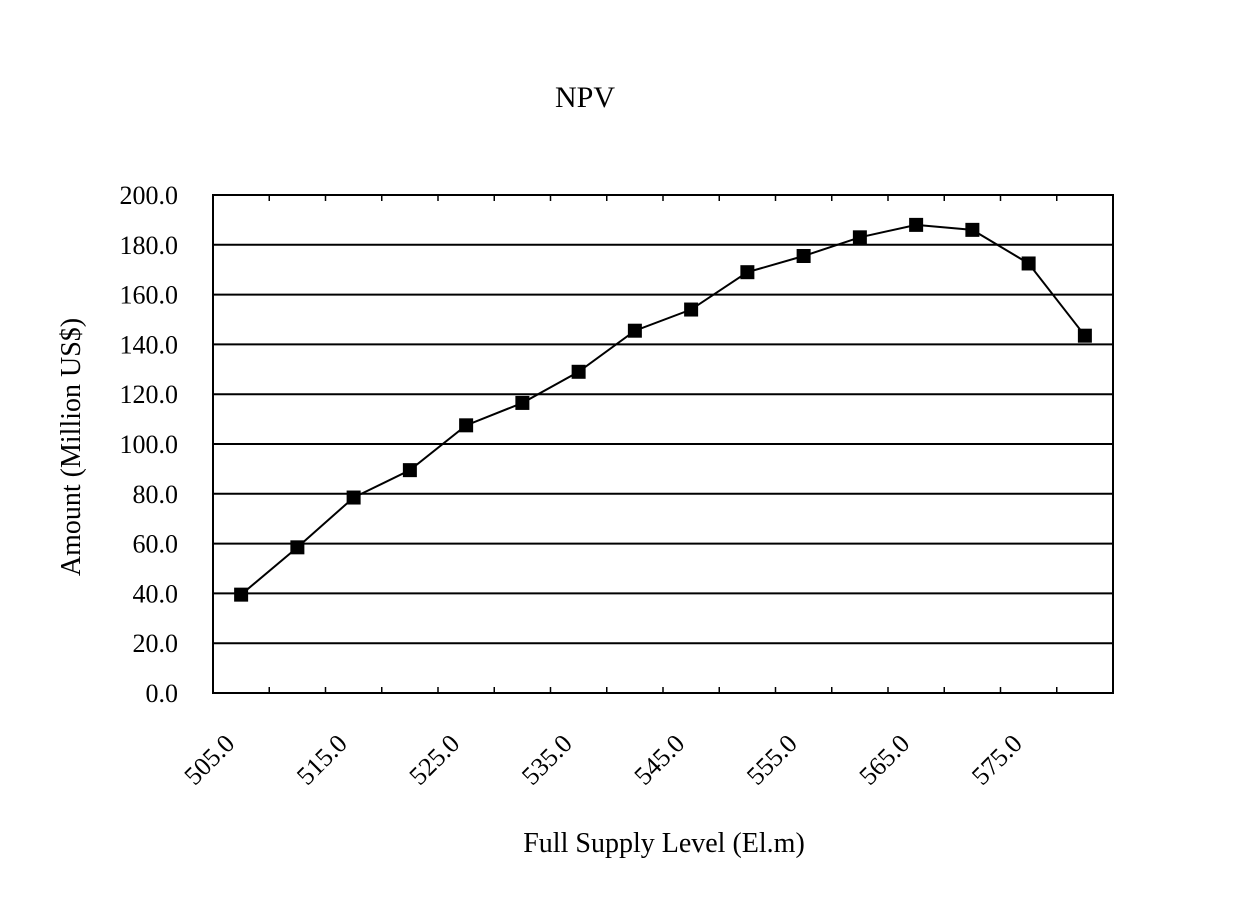  I want to click on y-axis-label: Amount (Million US$), so click(71, 447).